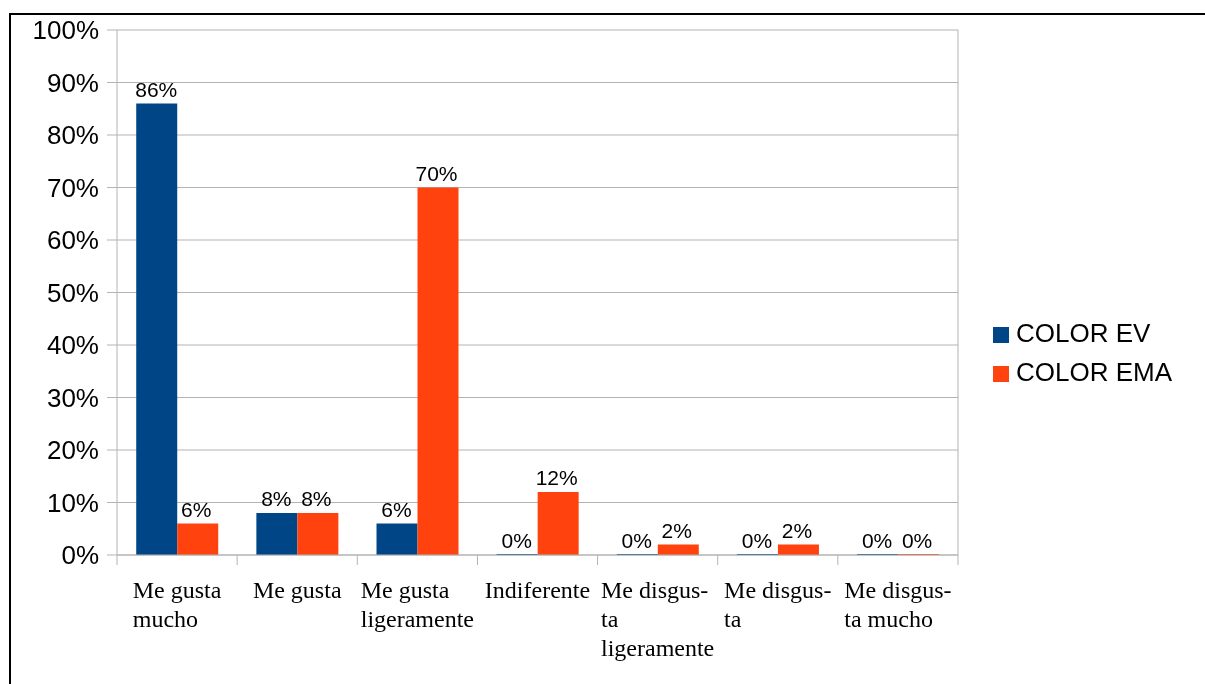 The width and height of the screenshot is (1205, 684). Describe the element at coordinates (297, 590) in the screenshot. I see `x-tick-label: Me gusta` at that location.